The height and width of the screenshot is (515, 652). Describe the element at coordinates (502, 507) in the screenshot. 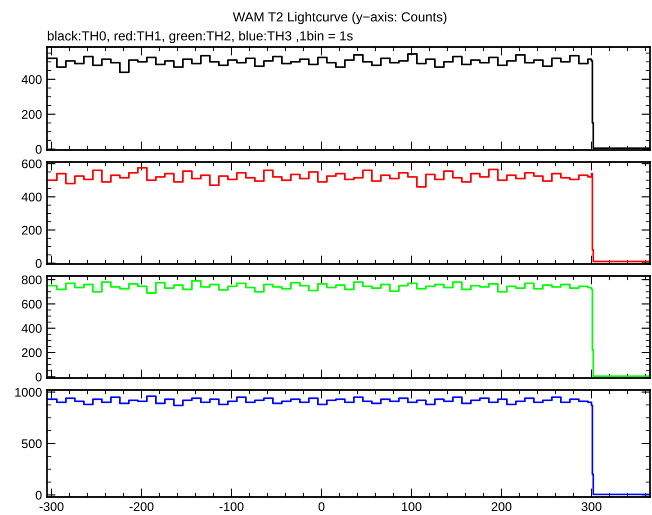

I see `x-tick-label: 200` at that location.